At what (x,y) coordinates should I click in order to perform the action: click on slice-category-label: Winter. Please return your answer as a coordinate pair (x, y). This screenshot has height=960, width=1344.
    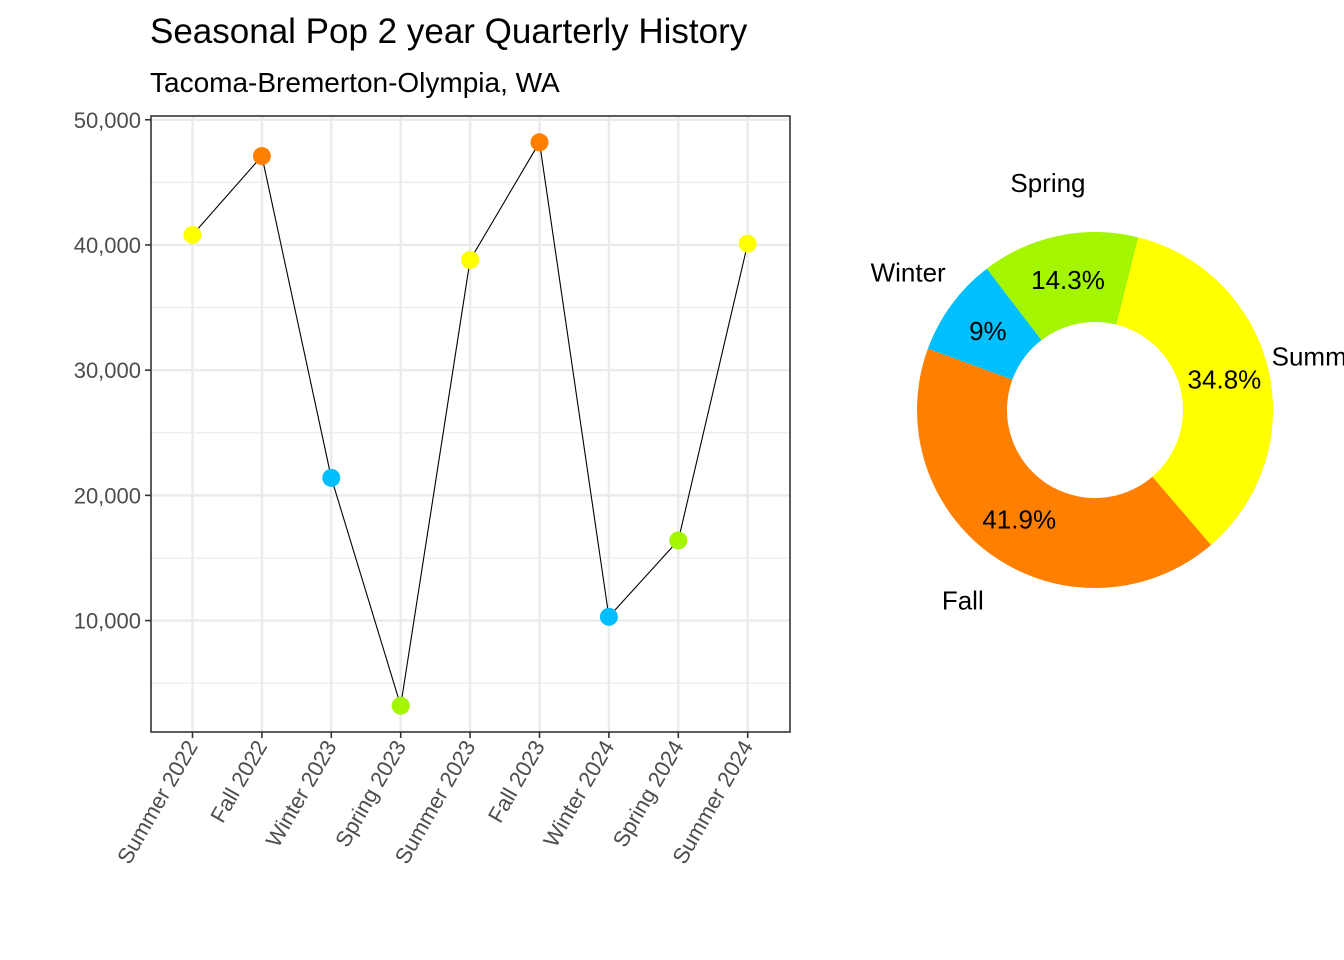
    Looking at the image, I should click on (908, 272).